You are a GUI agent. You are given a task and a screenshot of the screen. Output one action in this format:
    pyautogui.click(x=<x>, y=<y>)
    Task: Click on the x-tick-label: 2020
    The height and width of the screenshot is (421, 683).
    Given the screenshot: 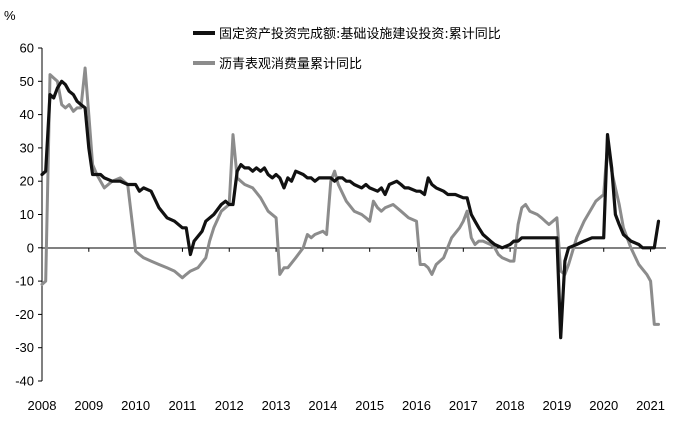 What is the action you would take?
    pyautogui.click(x=603, y=405)
    